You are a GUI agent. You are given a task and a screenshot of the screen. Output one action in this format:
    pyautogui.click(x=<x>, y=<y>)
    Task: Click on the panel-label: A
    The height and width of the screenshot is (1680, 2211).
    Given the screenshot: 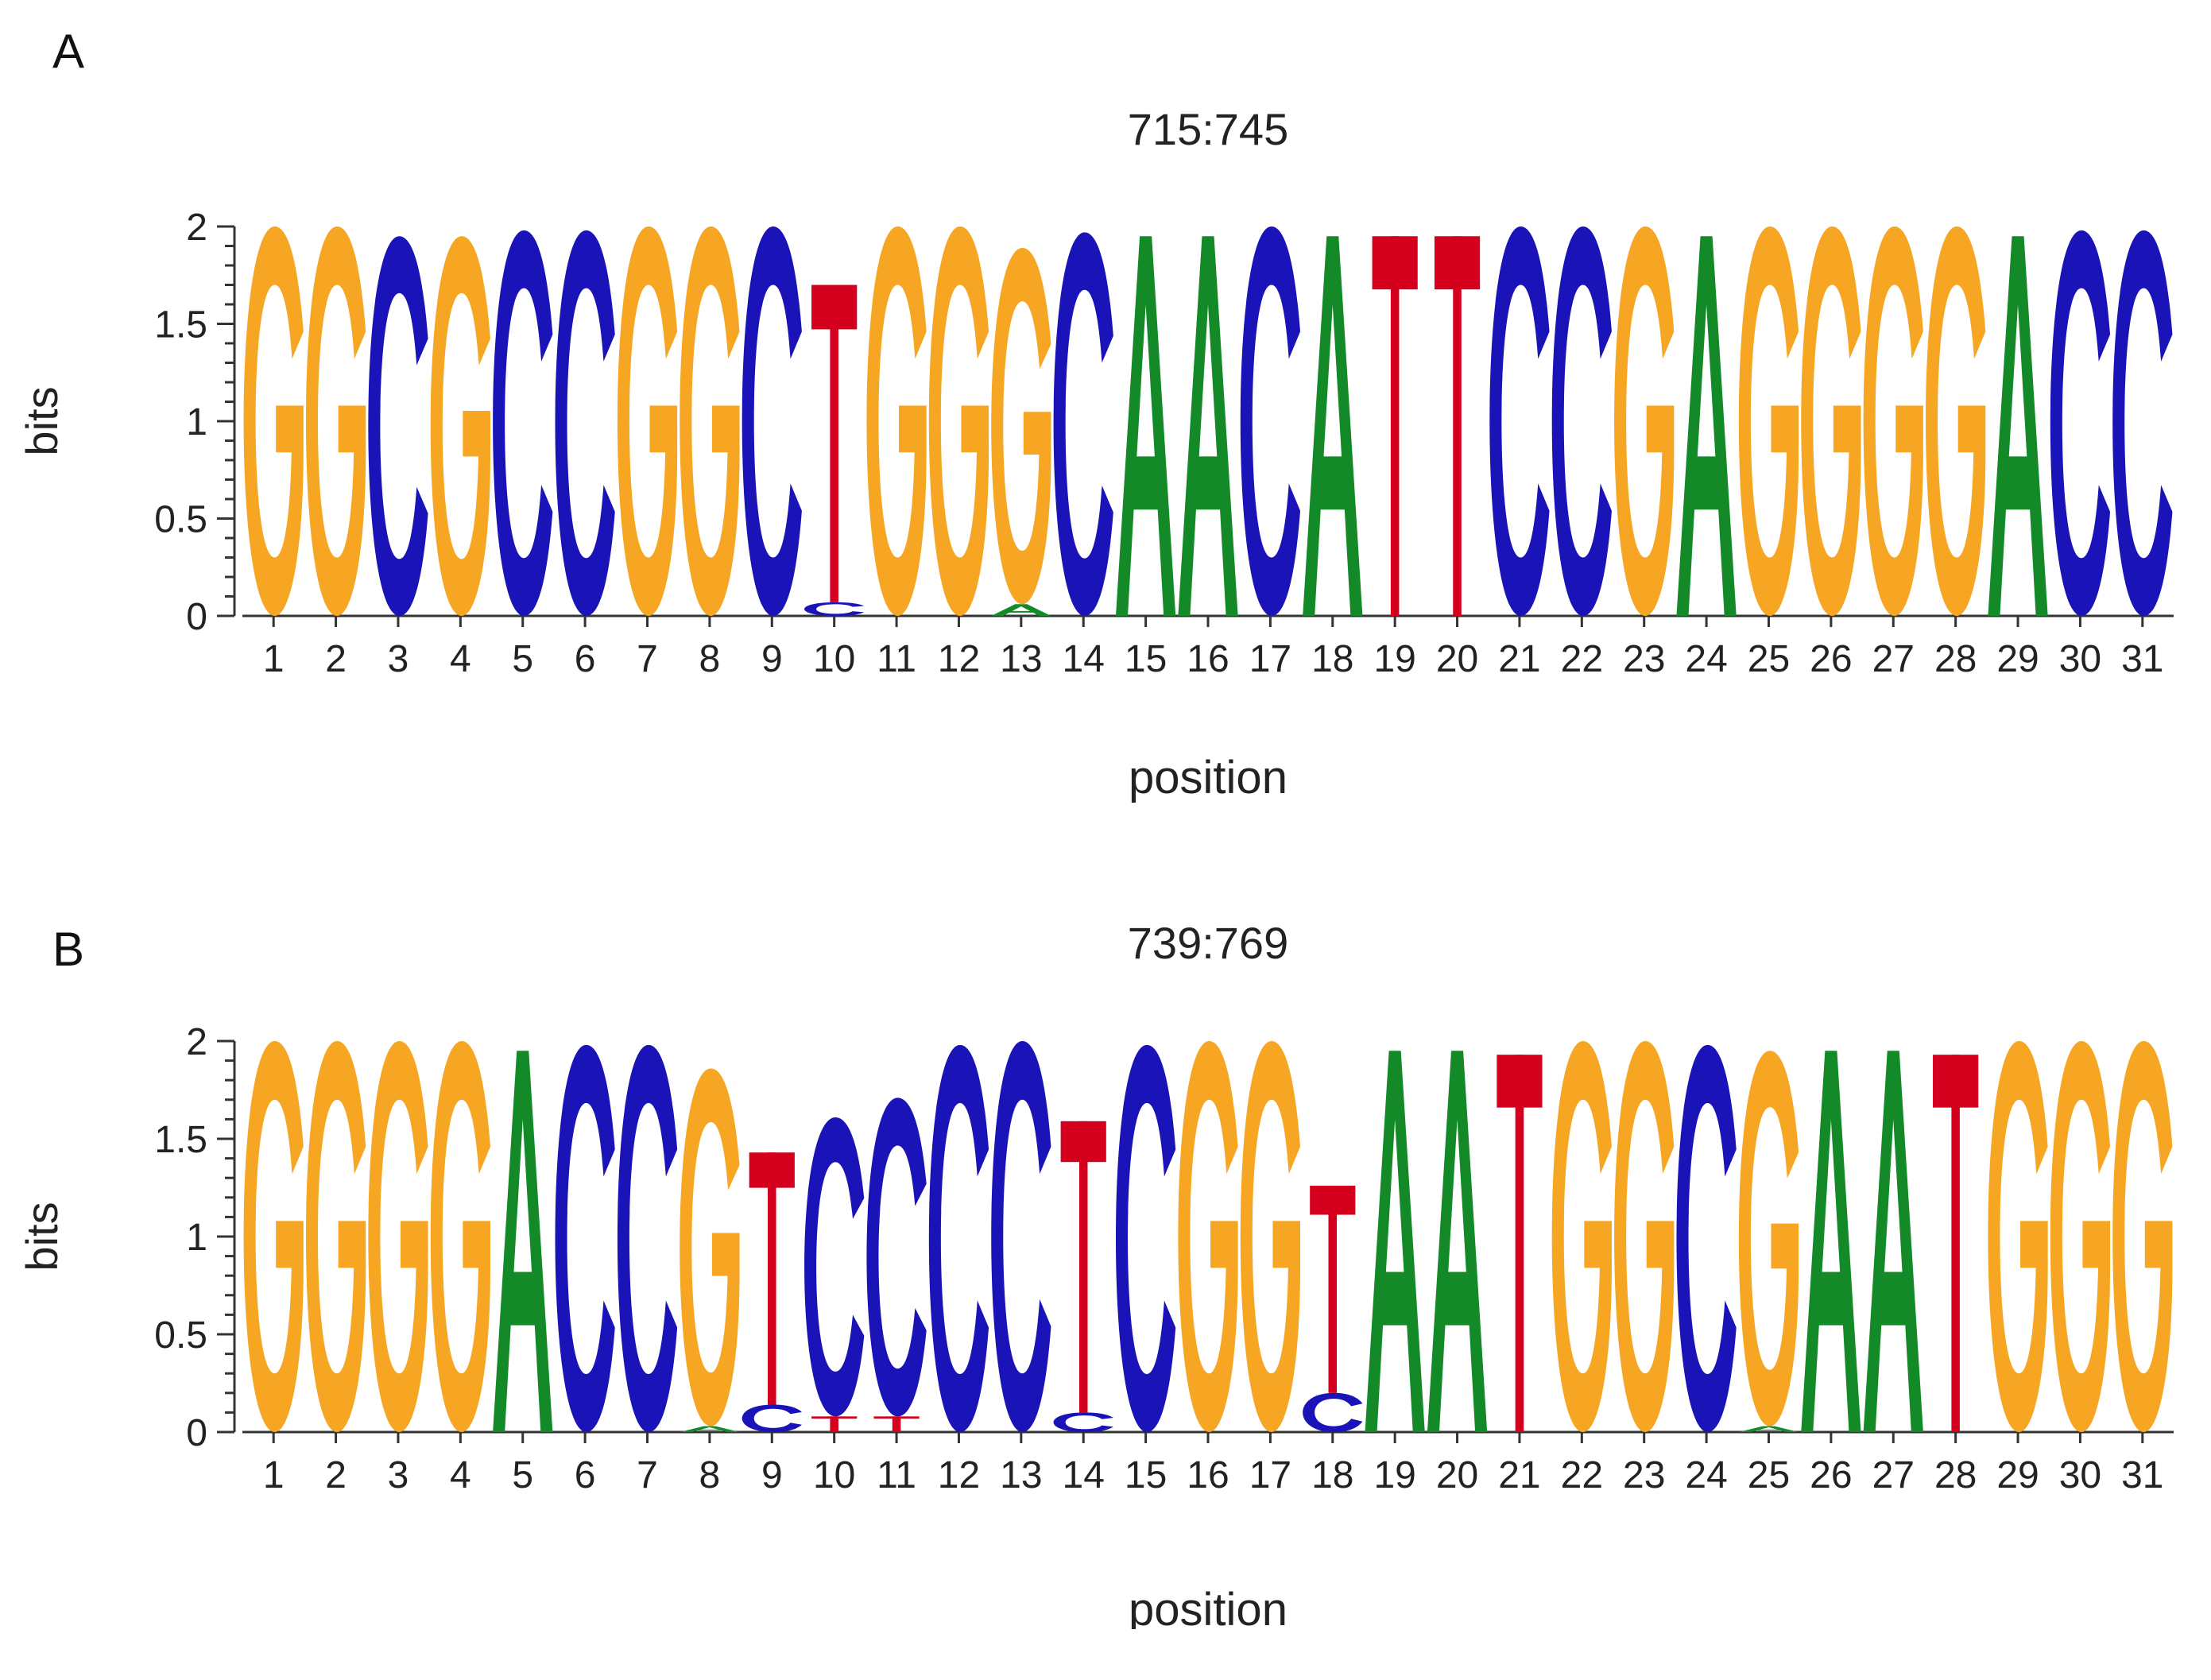 What is the action you would take?
    pyautogui.click(x=68, y=51)
    